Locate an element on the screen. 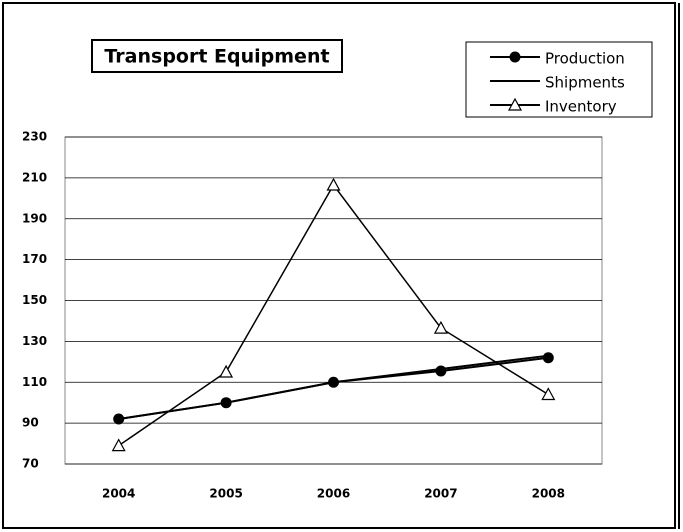  x-tick-label: 2006 is located at coordinates (333, 494).